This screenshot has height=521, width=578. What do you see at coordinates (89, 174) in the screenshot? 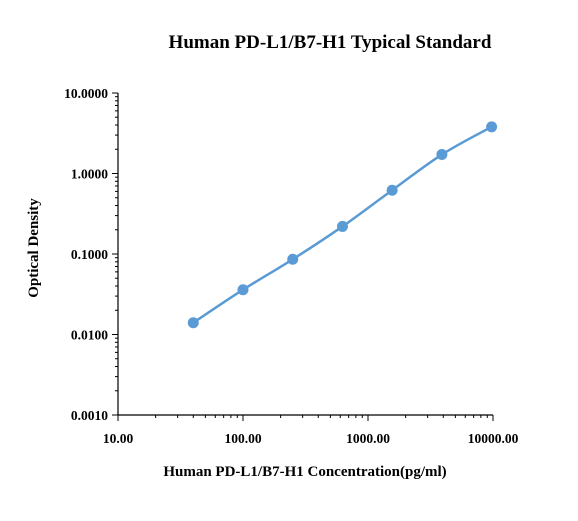
I see `y-tick-label: 1.0000` at bounding box center [89, 174].